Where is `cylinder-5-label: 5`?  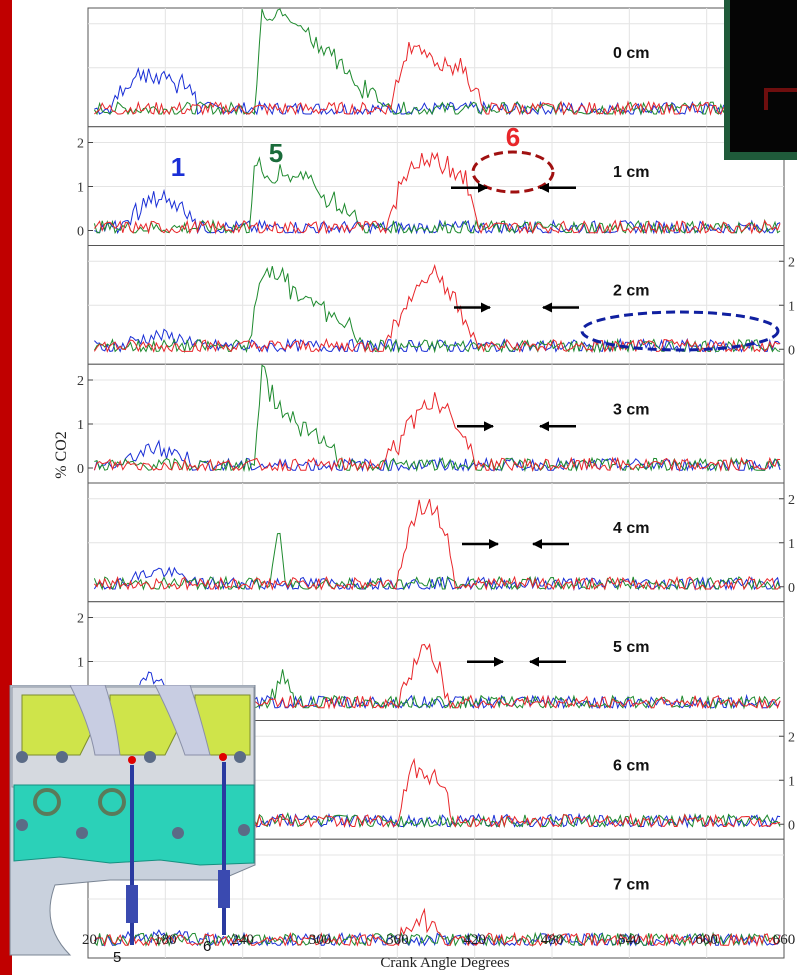 cylinder-5-label: 5 is located at coordinates (276, 153).